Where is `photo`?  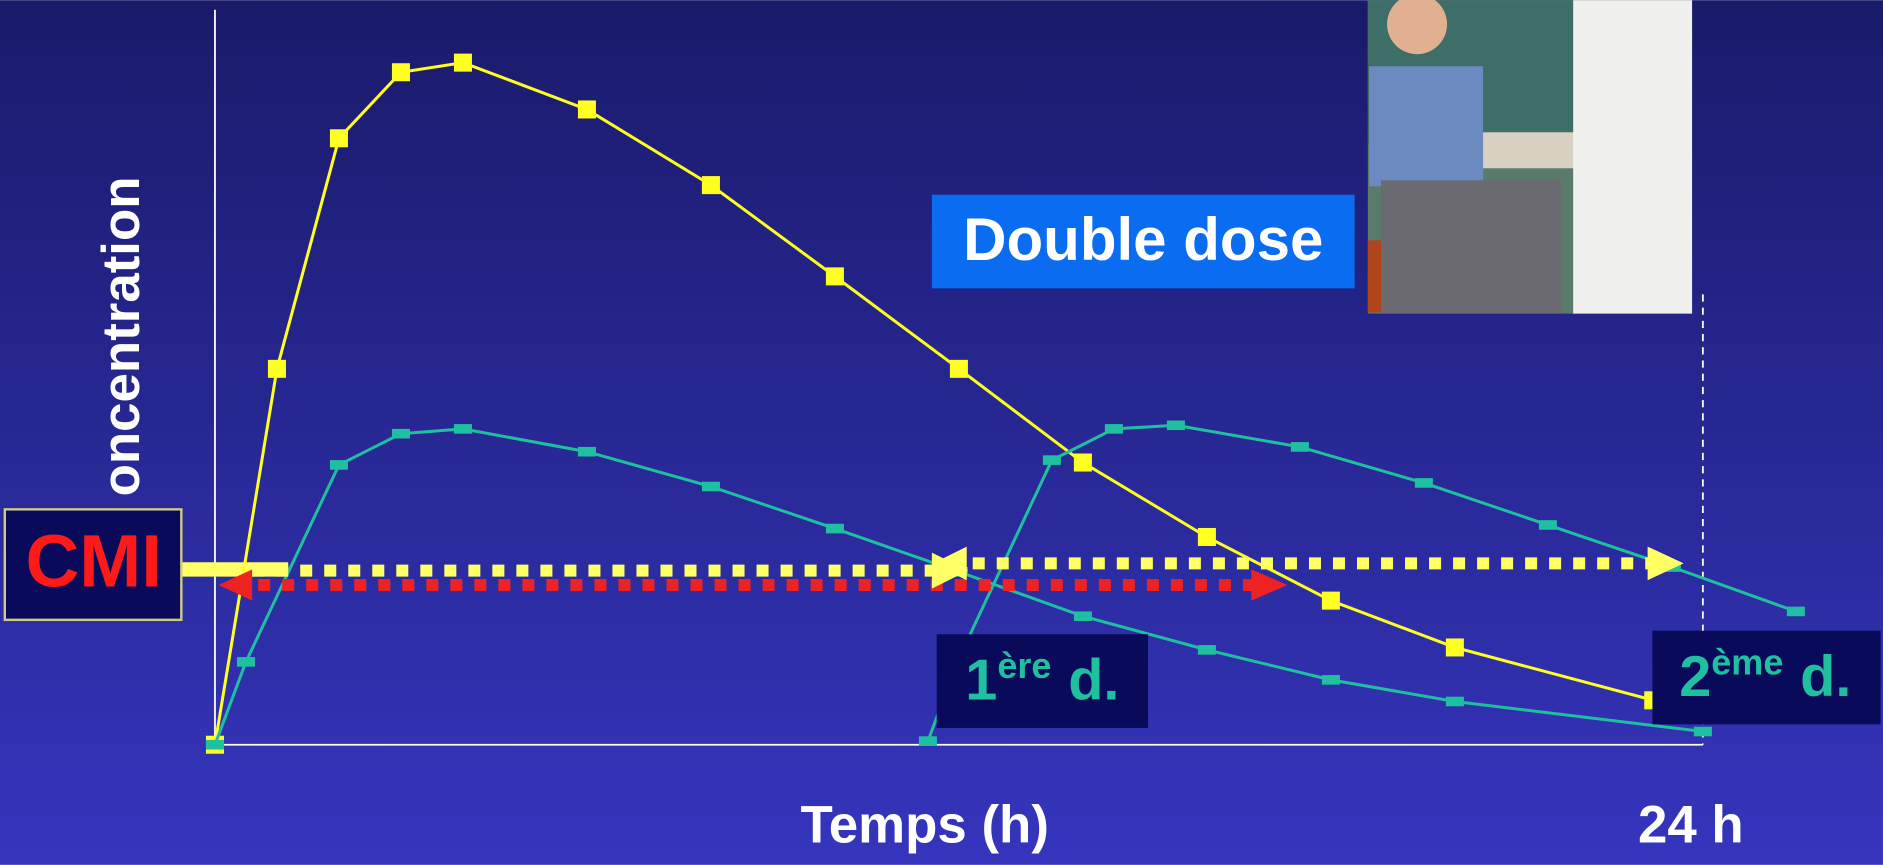
photo is located at coordinates (1530, 157).